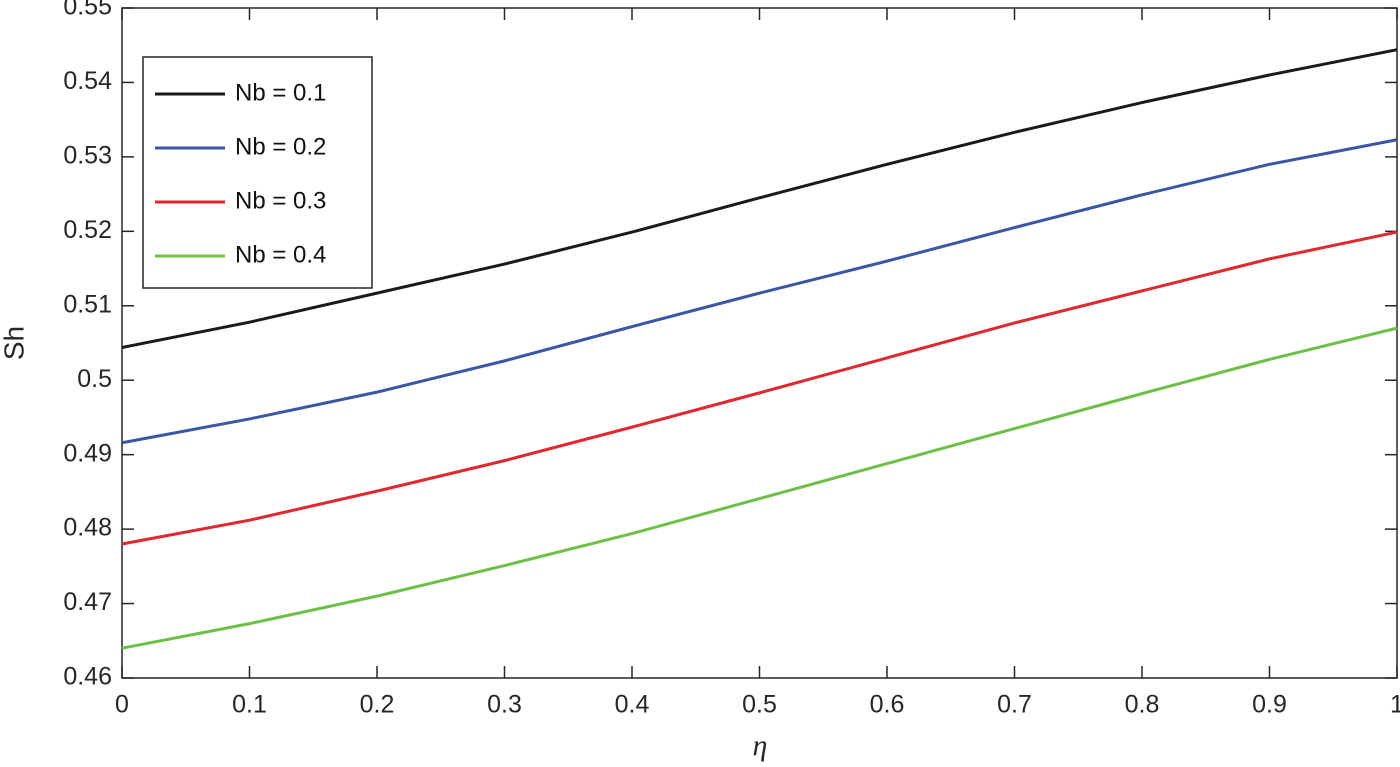 The image size is (1400, 767). Describe the element at coordinates (887, 705) in the screenshot. I see `x-tick-label: 0.6` at that location.